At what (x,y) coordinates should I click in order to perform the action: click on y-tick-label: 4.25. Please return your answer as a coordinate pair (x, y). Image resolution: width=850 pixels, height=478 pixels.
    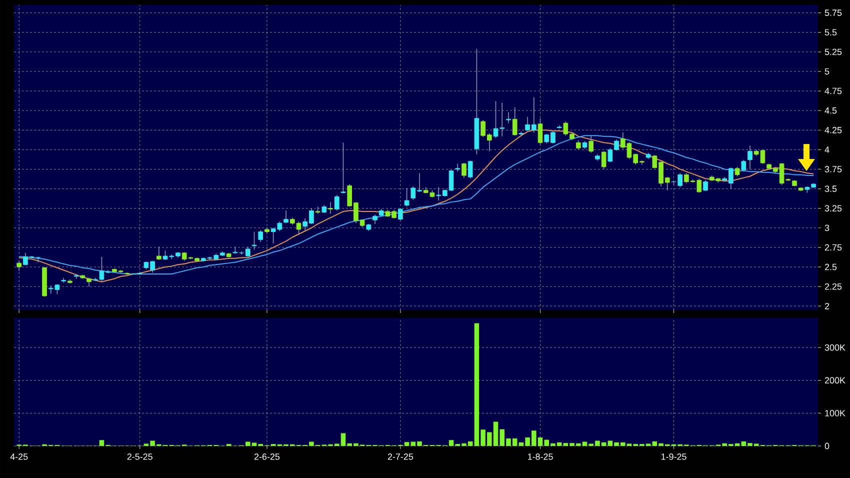
    Looking at the image, I should click on (833, 130).